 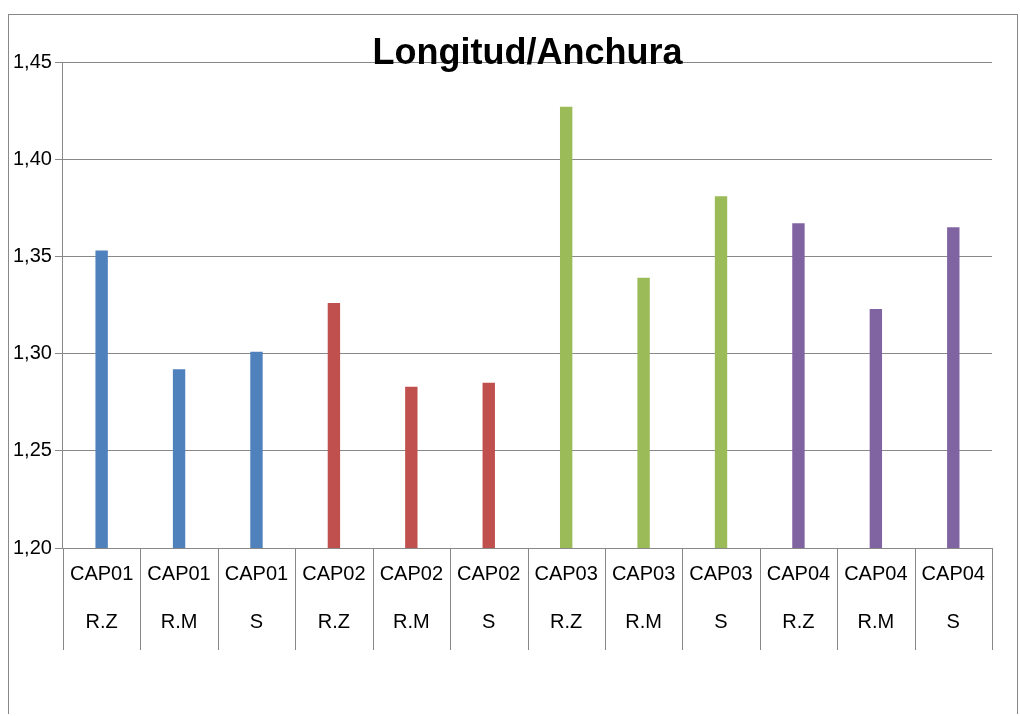 I want to click on category-label: CAP04 R.Z, so click(x=798, y=596).